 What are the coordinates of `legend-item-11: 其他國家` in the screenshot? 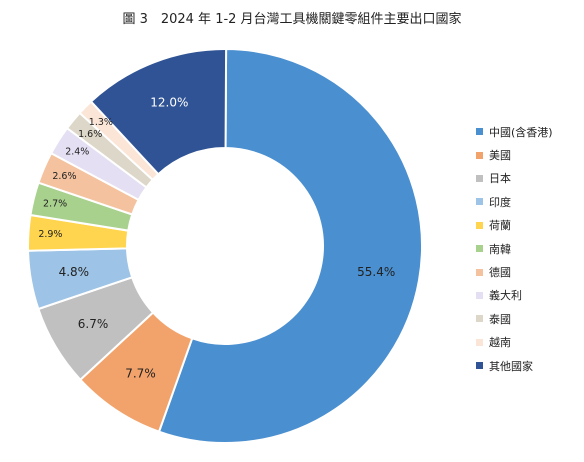 It's located at (514, 365).